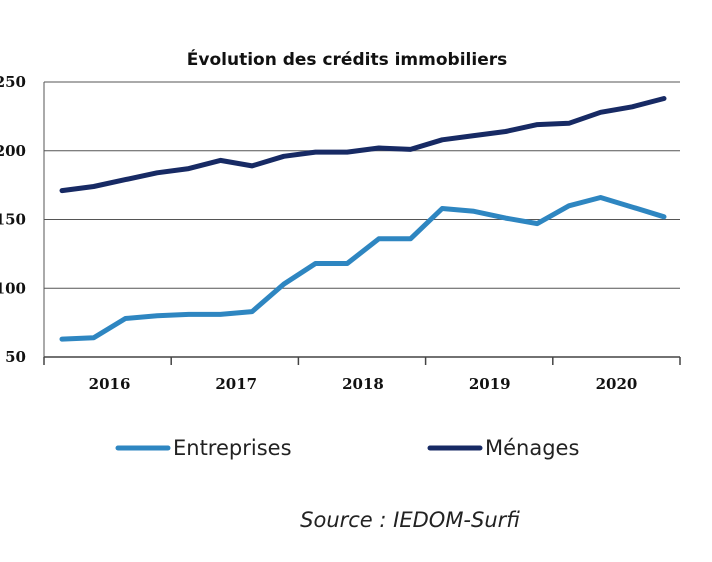 Image resolution: width=712 pixels, height=562 pixels. I want to click on y-tick-label: 200, so click(13, 151).